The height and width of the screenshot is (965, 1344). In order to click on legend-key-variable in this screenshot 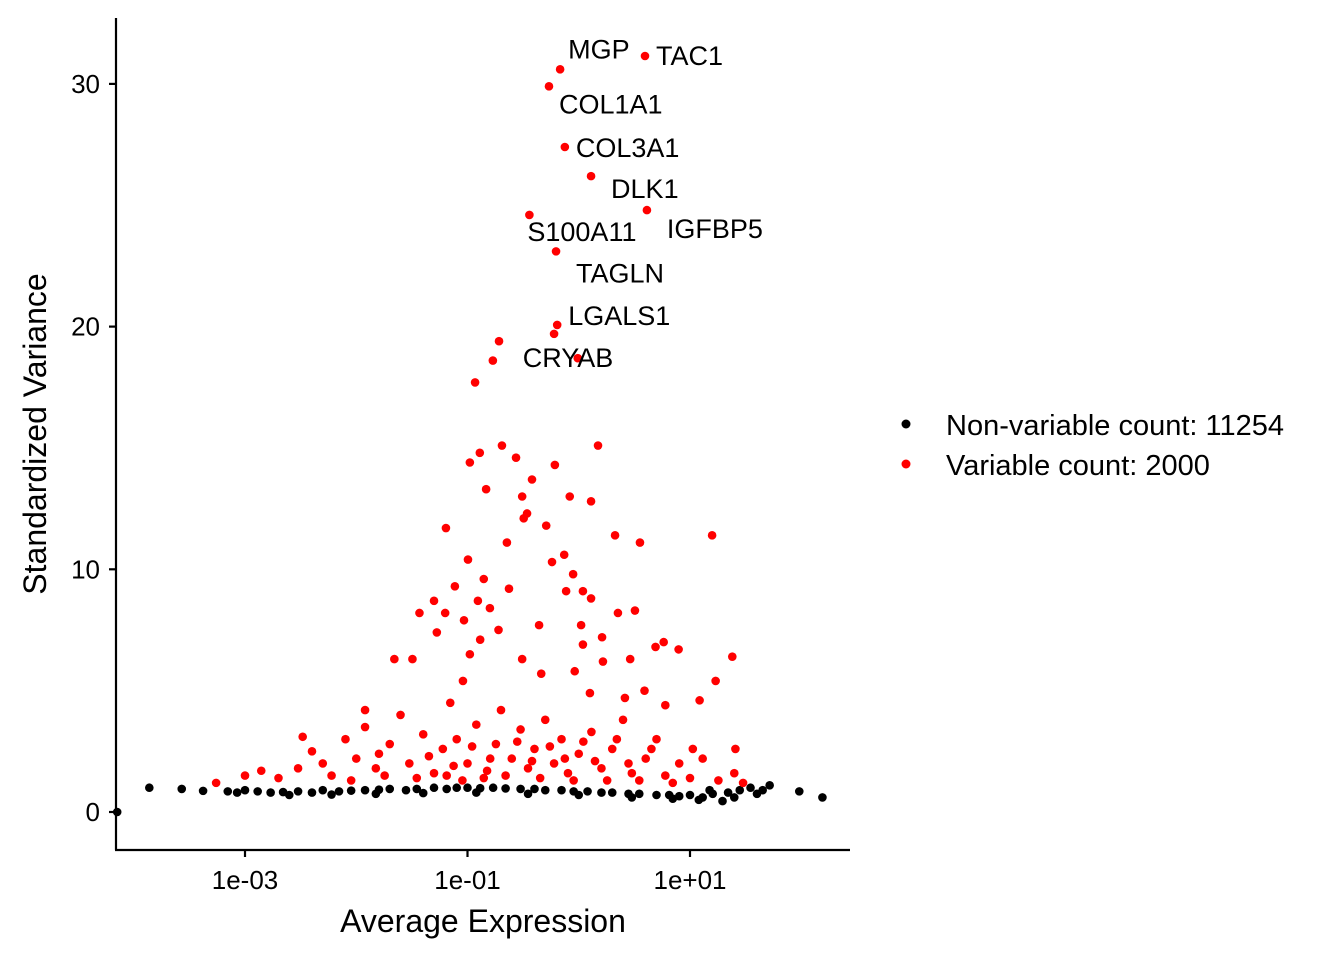, I will do `click(906, 464)`.